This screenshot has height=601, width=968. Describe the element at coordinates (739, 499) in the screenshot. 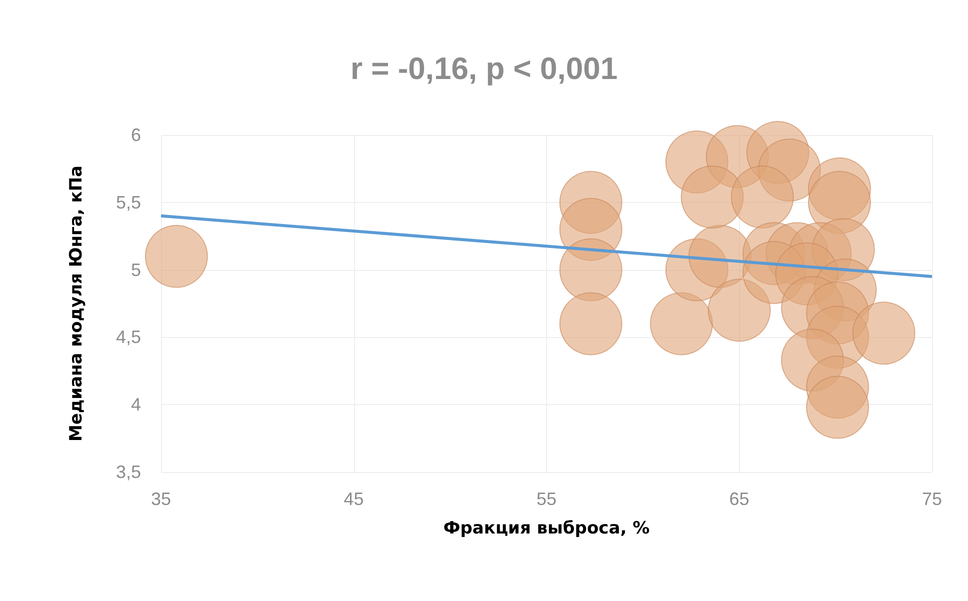

I see `x-tick-label: 65` at that location.